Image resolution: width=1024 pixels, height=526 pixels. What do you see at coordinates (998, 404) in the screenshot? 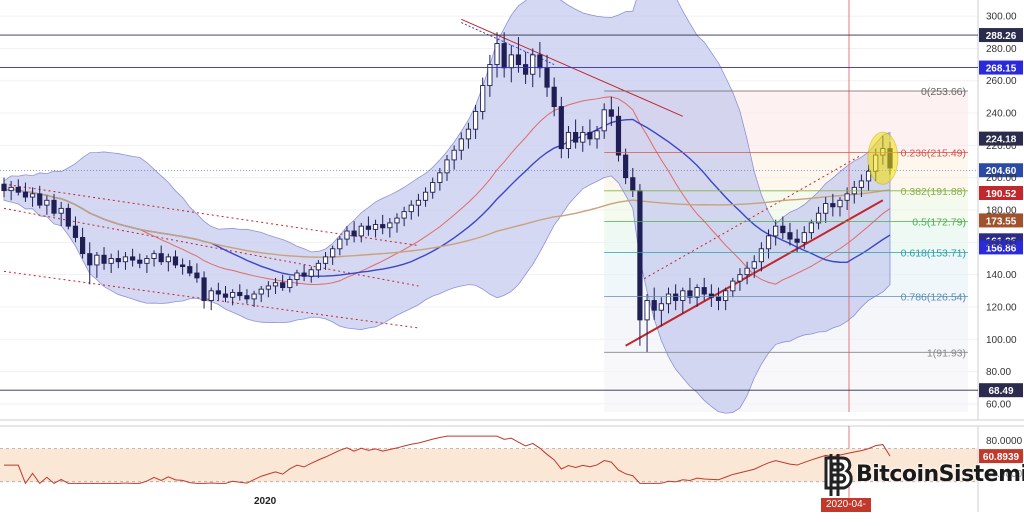
I see `y-tick-label: 60.00` at bounding box center [998, 404].